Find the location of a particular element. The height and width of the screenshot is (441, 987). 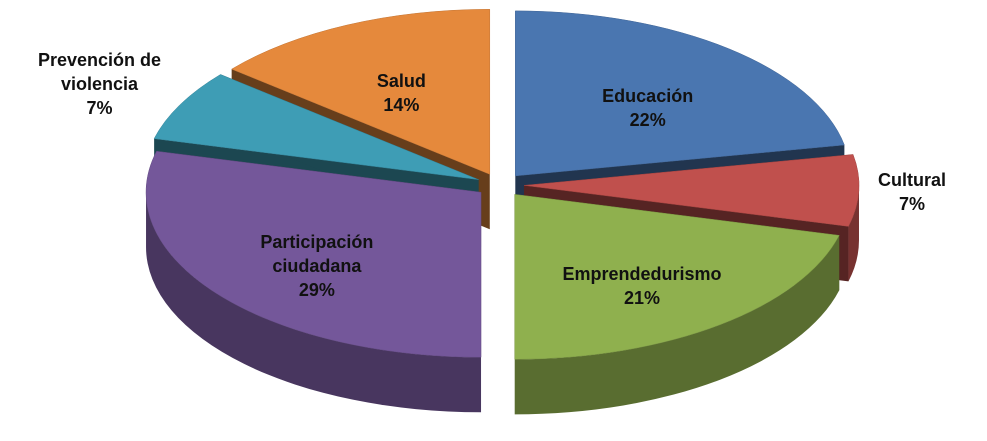

slice-label: Prevención de violencia 7% is located at coordinates (100, 84).